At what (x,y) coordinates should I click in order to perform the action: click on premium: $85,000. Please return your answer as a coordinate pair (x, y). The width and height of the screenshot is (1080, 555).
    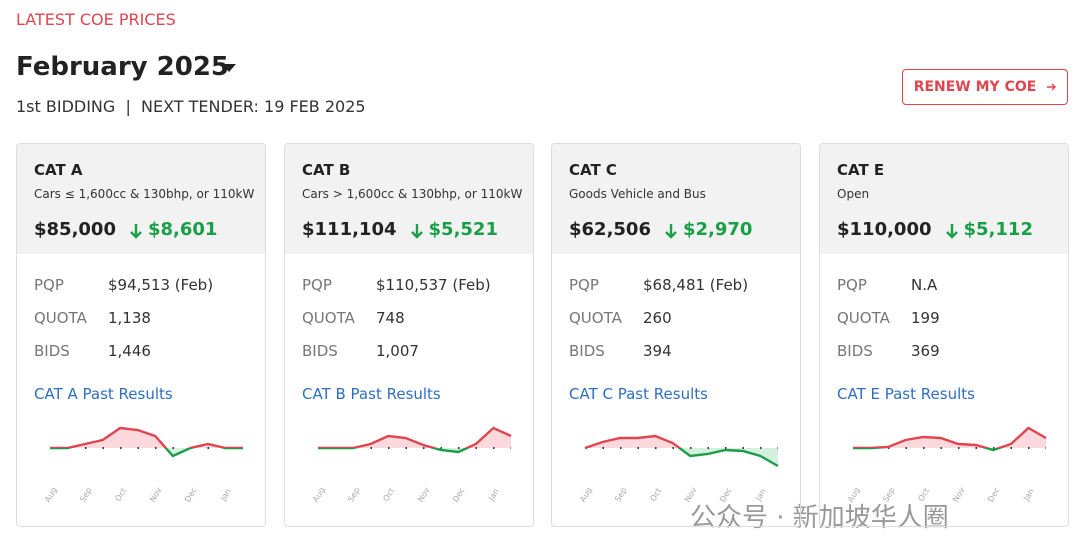
    Looking at the image, I should click on (75, 229).